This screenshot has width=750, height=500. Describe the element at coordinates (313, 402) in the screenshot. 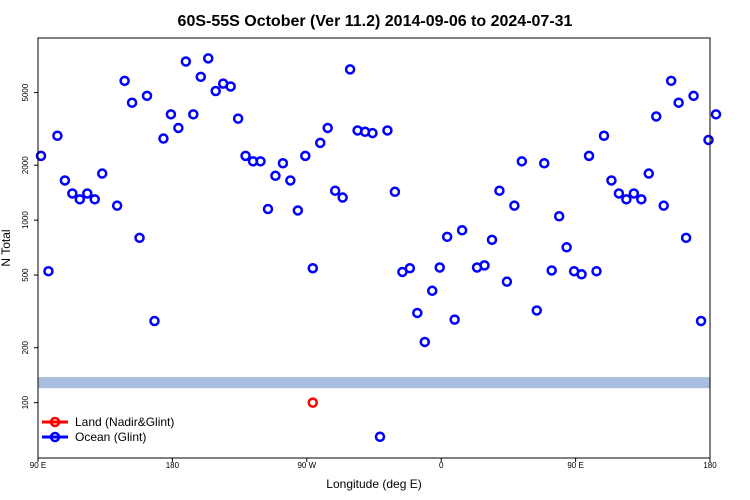

I see `land-point` at that location.